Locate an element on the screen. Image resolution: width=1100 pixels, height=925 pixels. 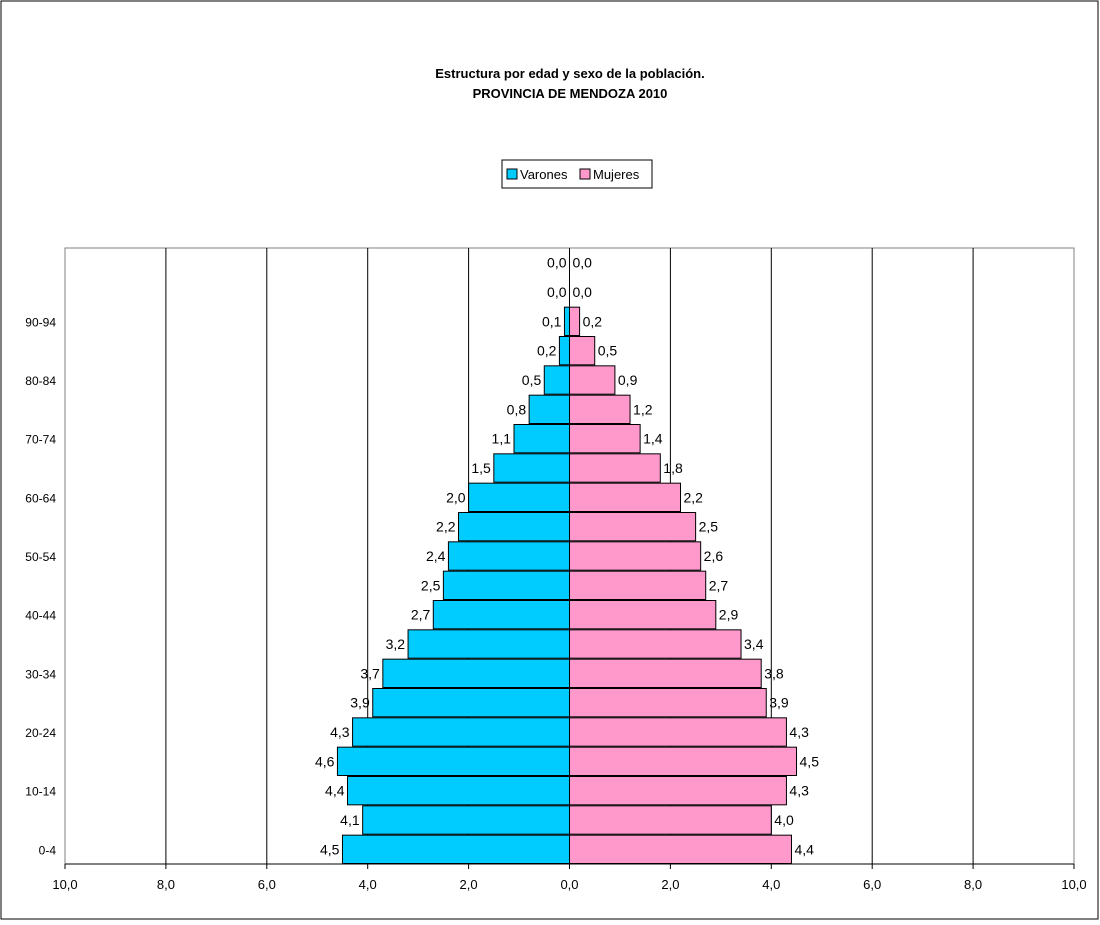
data-label-varones: 0,1 is located at coordinates (552, 321).